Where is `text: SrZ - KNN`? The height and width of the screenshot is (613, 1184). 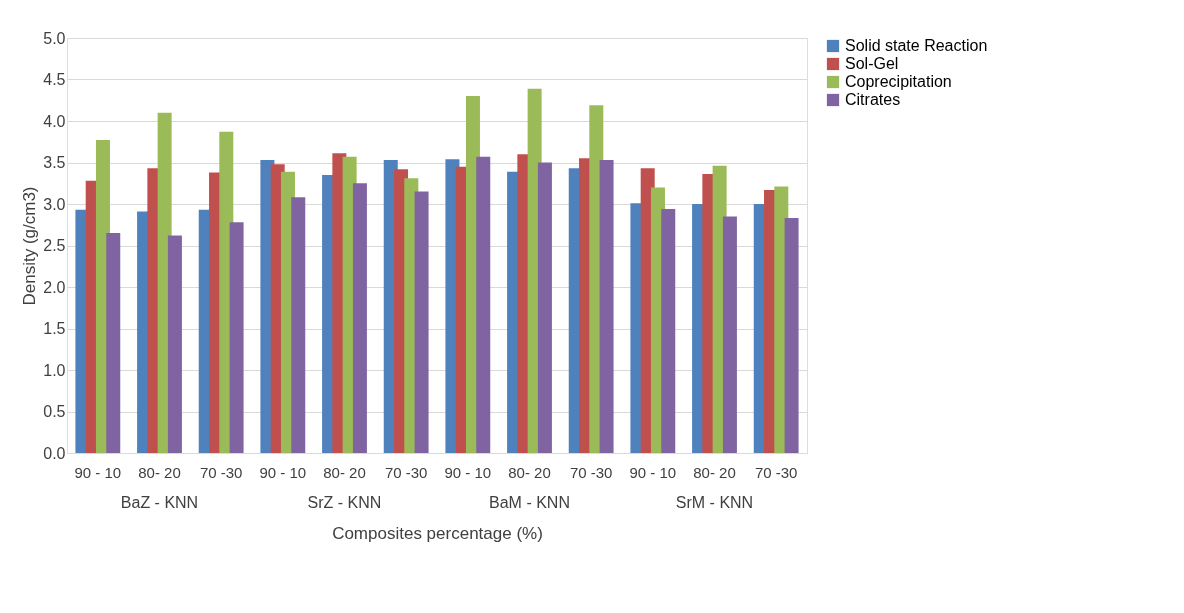 text: SrZ - KNN is located at coordinates (344, 502).